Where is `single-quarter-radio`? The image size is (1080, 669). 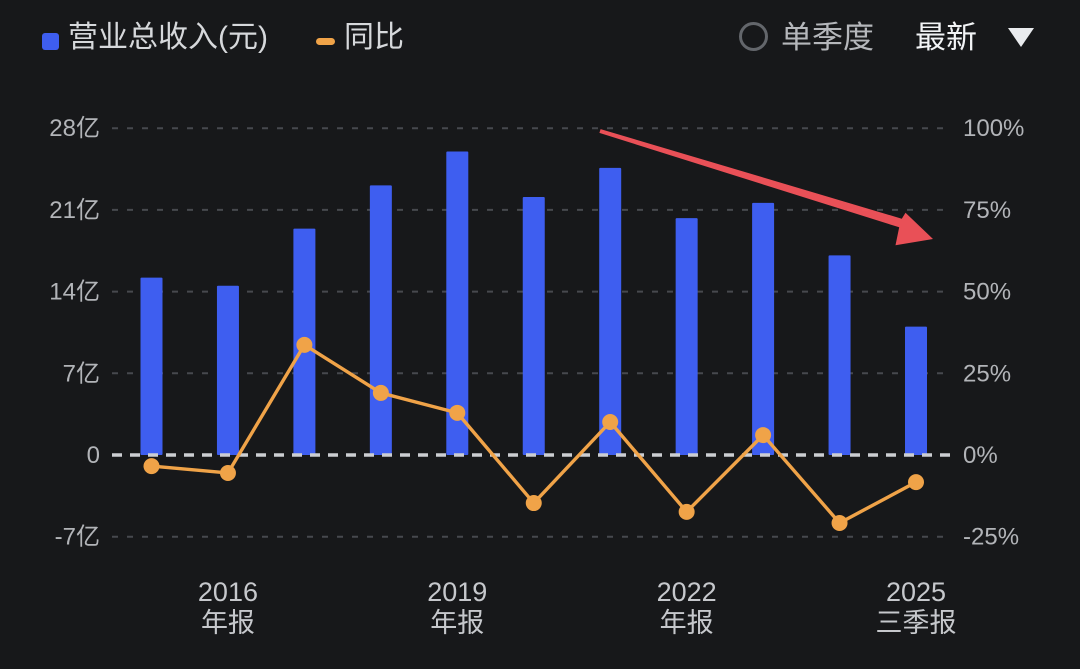
single-quarter-radio is located at coordinates (753, 36).